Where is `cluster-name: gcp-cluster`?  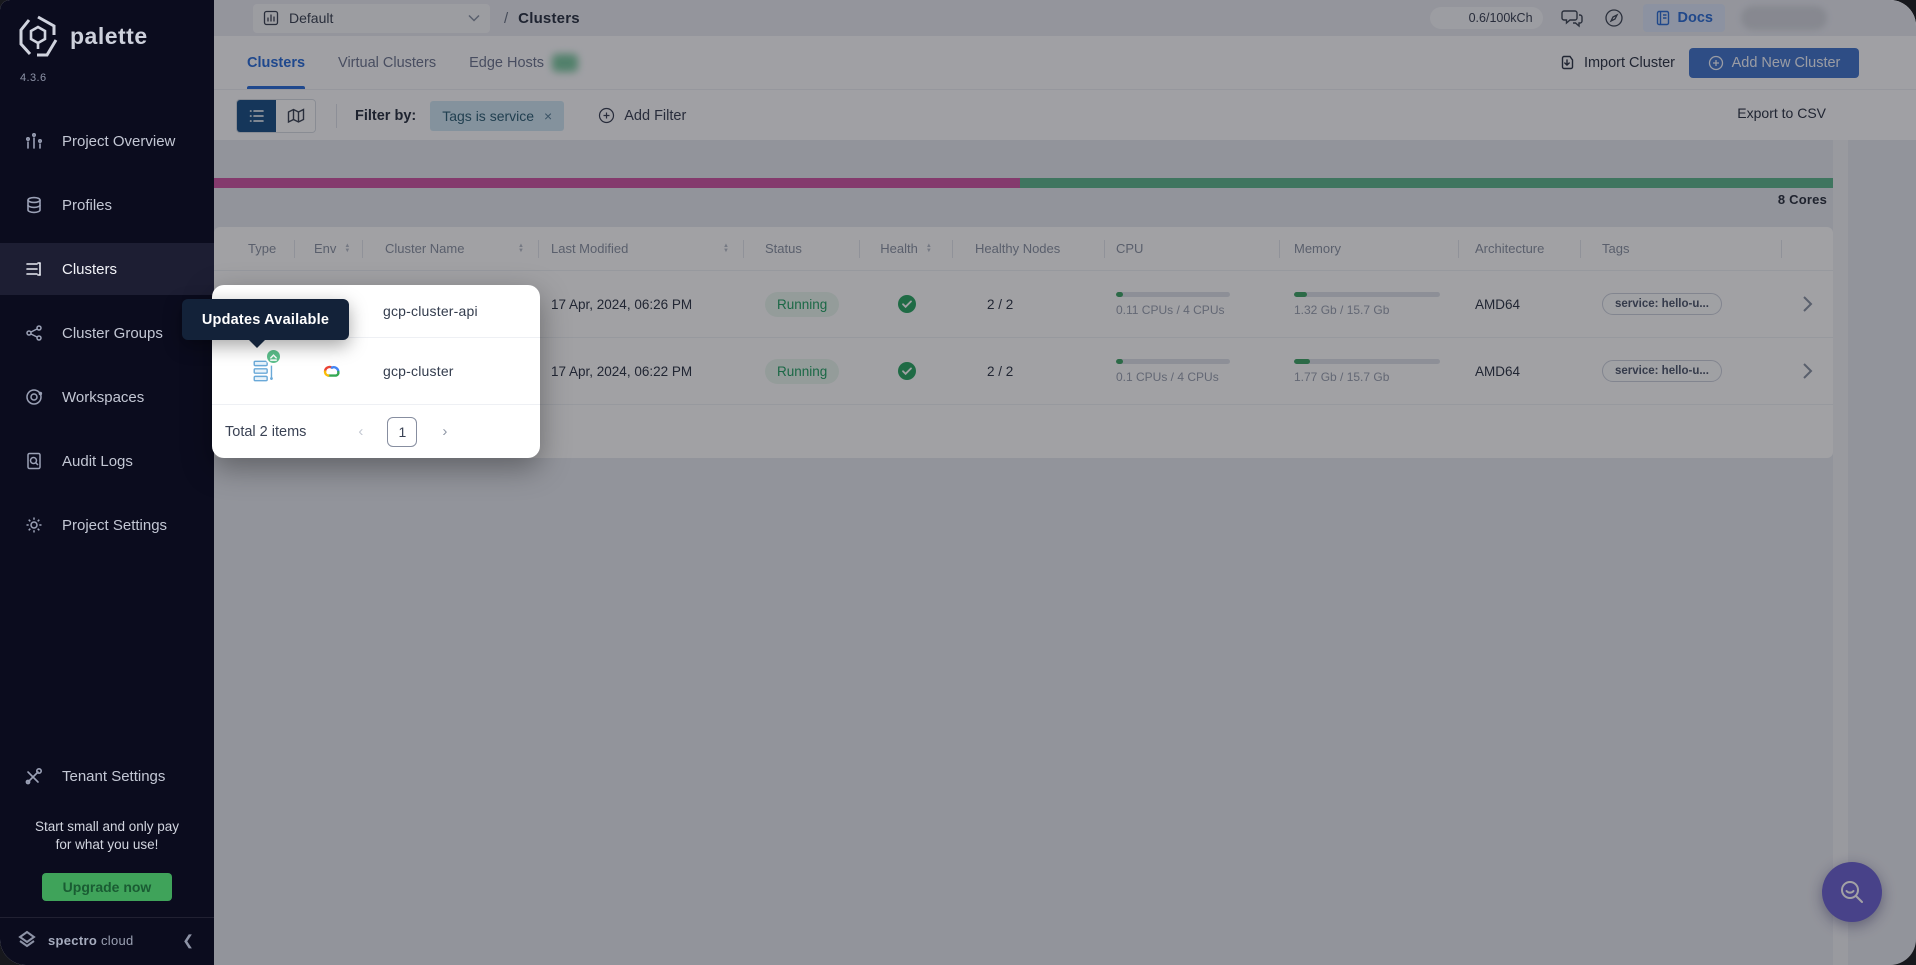
cluster-name: gcp-cluster is located at coordinates (418, 371).